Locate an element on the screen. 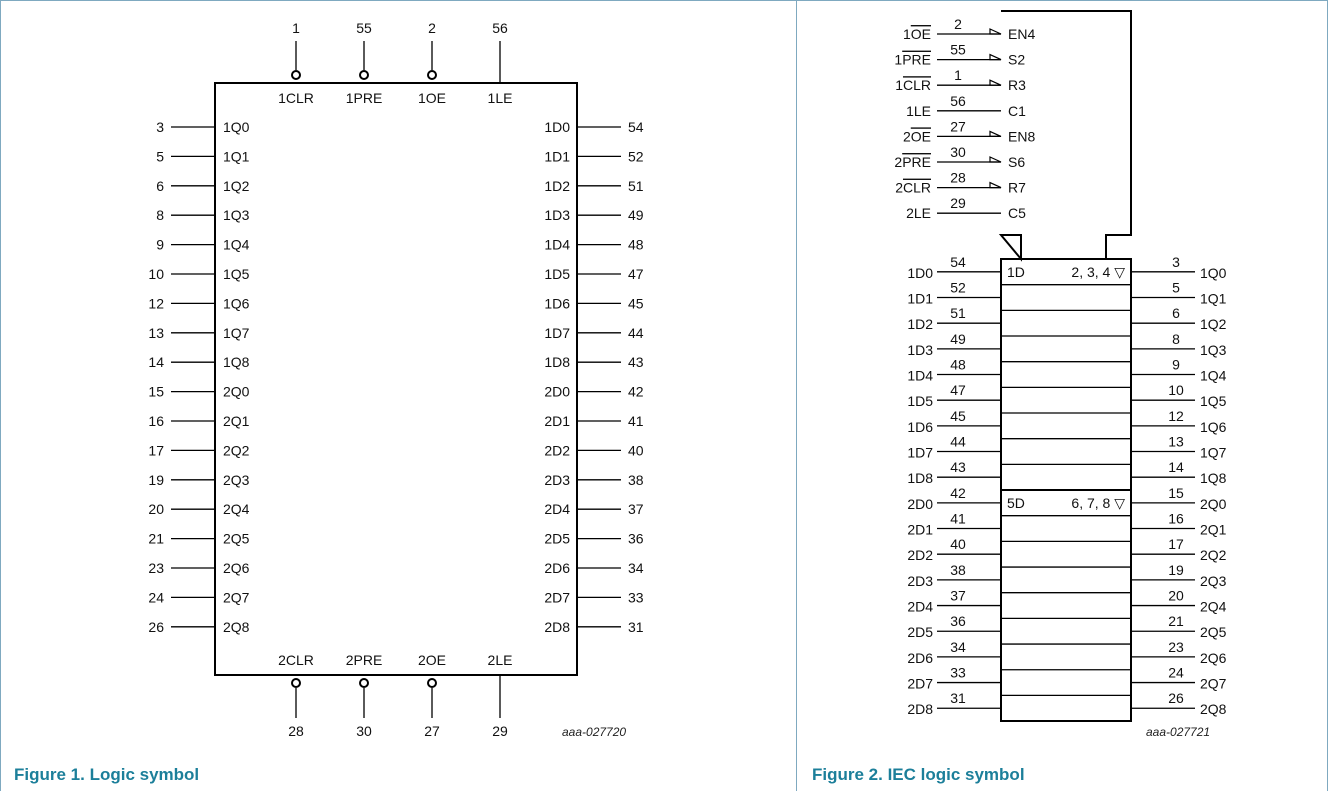 This screenshot has width=1328, height=791. fig2-control-function-label: S6 is located at coordinates (1016, 162).